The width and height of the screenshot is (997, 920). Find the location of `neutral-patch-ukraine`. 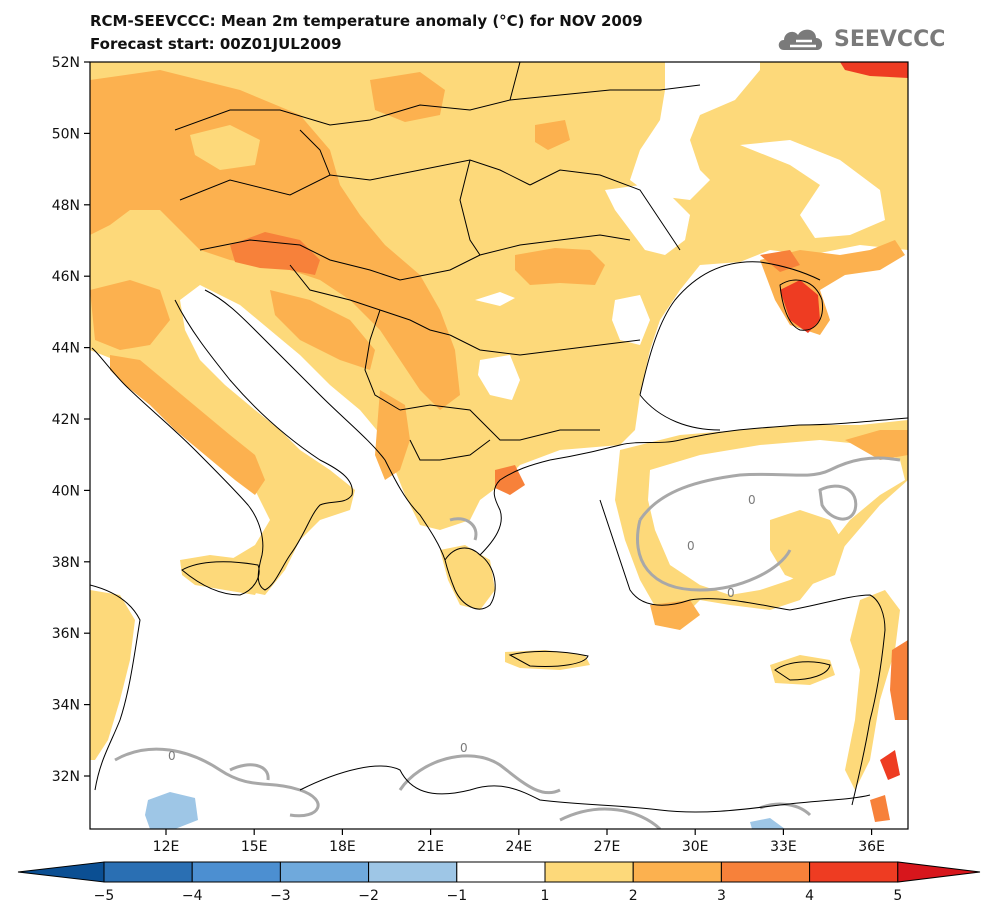

neutral-patch-ukraine is located at coordinates (695, 131).